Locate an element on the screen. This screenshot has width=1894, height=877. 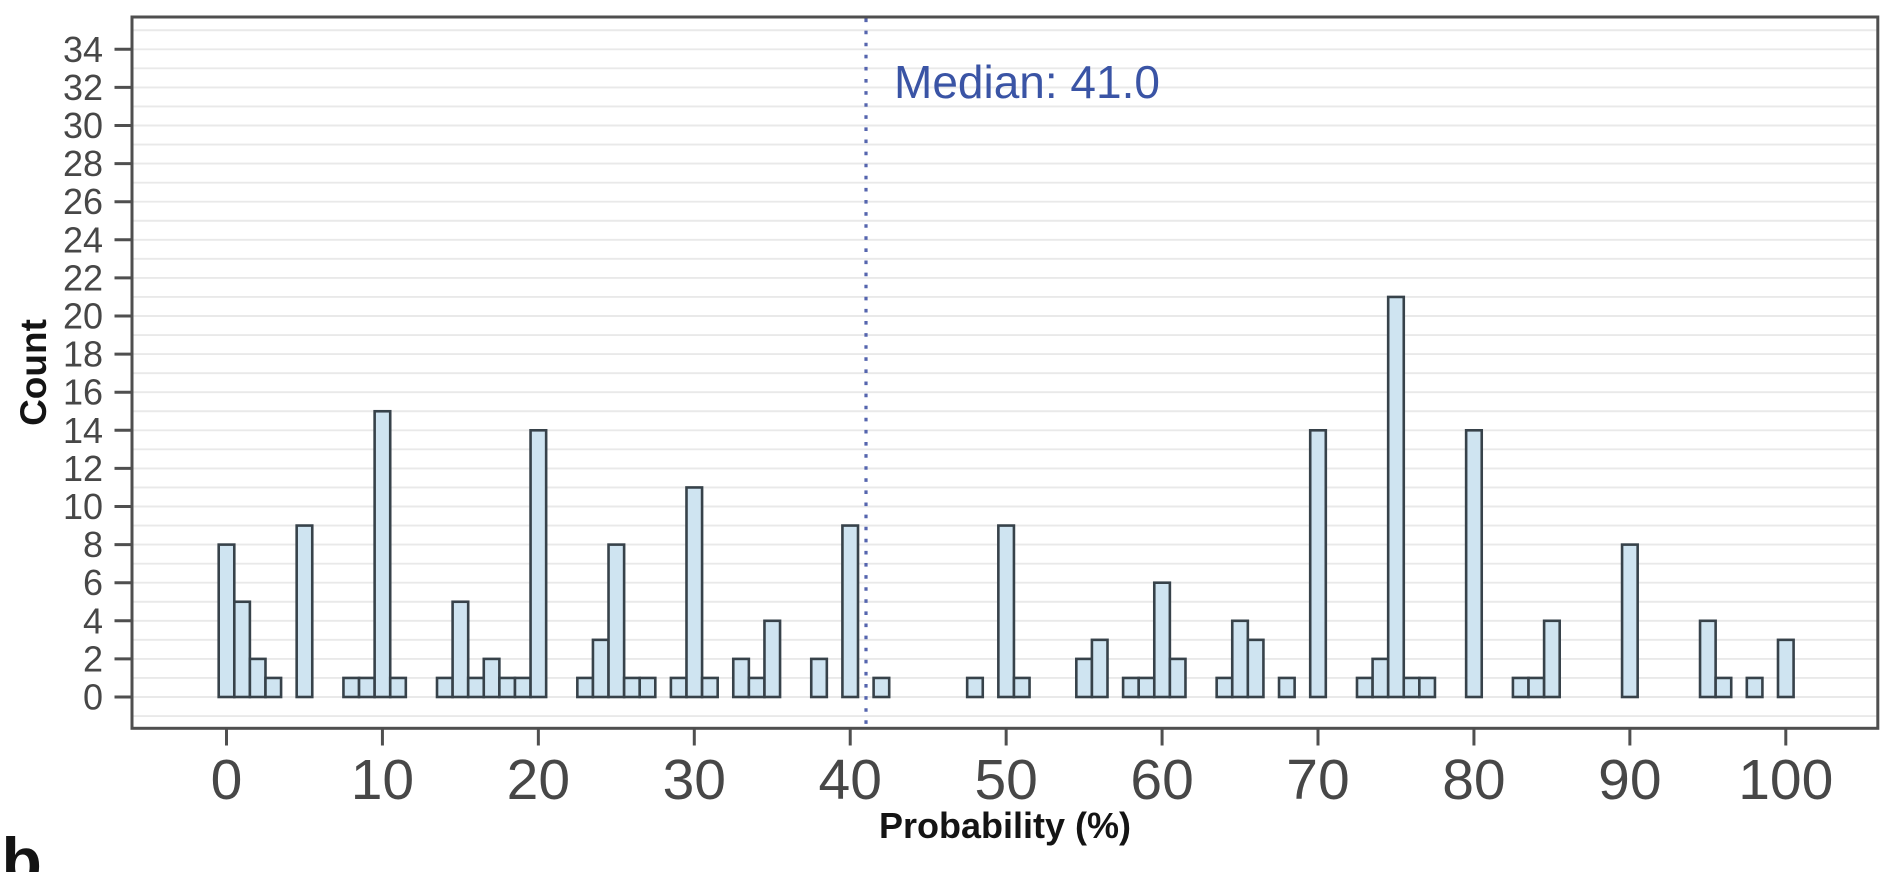
svg-text: Count is located at coordinates (33, 372).